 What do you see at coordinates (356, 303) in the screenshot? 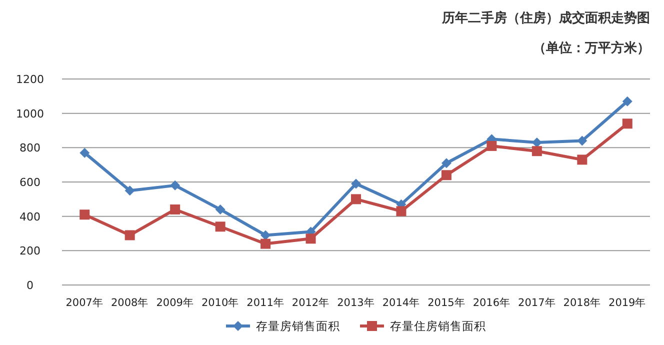
I see `x-tick-label: 2013年` at bounding box center [356, 303].